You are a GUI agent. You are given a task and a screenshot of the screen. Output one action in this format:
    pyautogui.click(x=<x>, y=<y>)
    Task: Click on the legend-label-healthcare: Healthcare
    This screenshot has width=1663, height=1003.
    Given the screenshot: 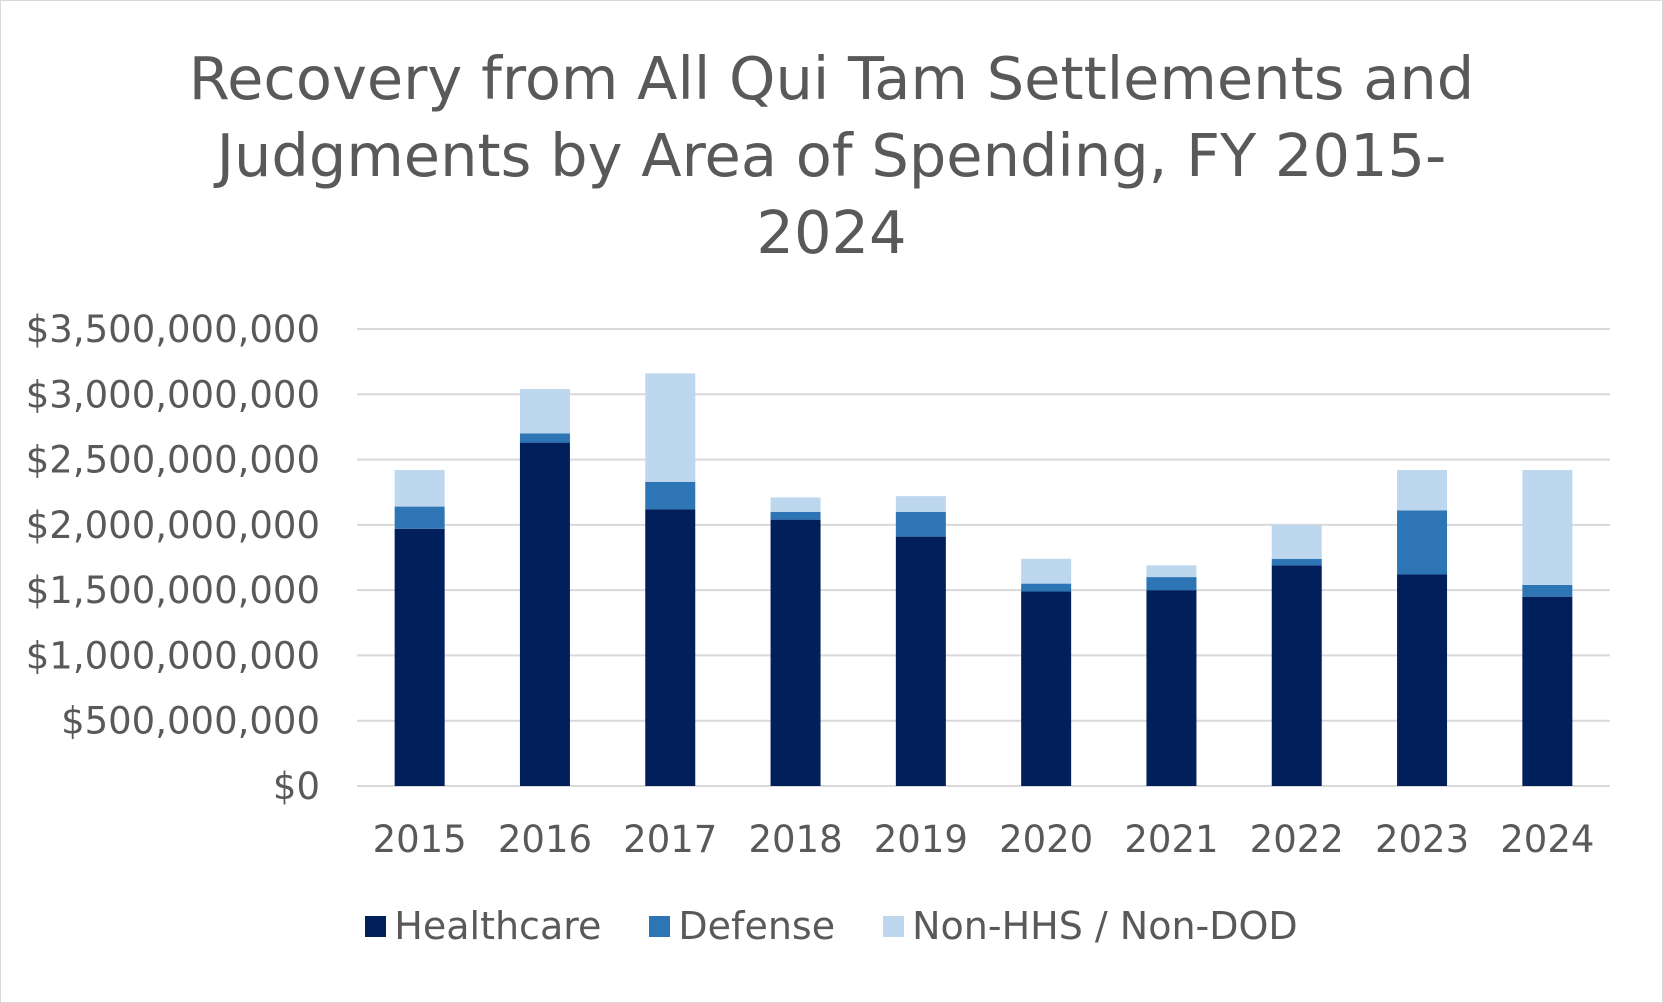 What is the action you would take?
    pyautogui.click(x=498, y=926)
    